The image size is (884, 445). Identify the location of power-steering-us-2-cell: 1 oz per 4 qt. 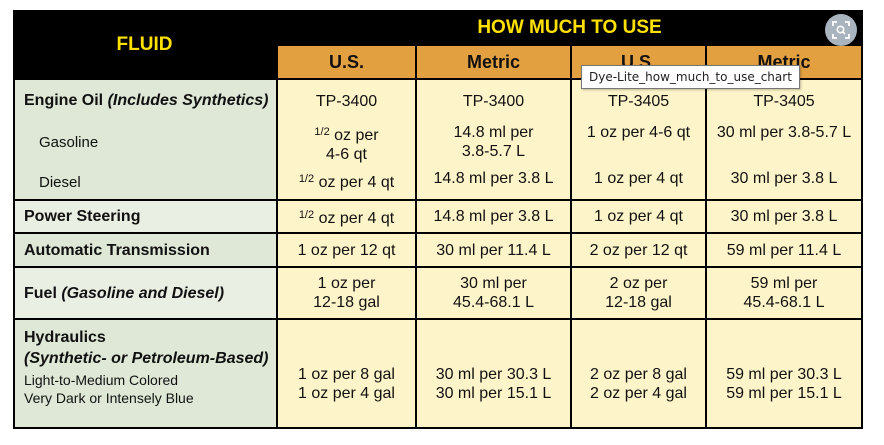
(638, 216).